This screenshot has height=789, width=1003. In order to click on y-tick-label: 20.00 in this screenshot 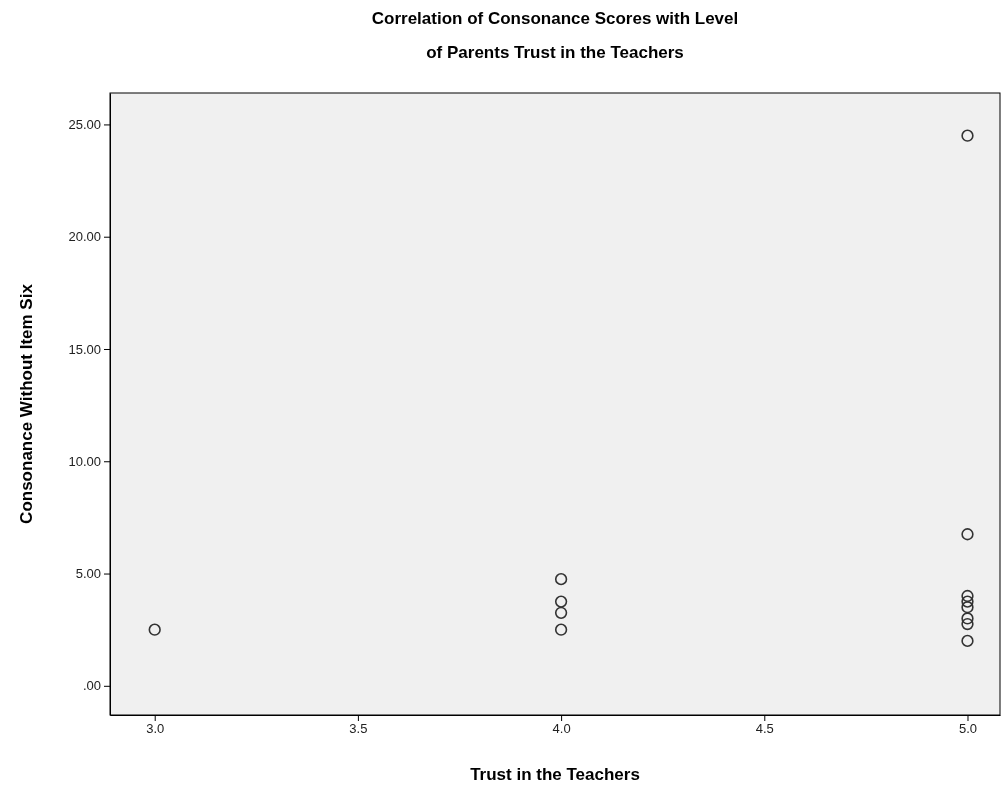, I will do `click(84, 237)`.